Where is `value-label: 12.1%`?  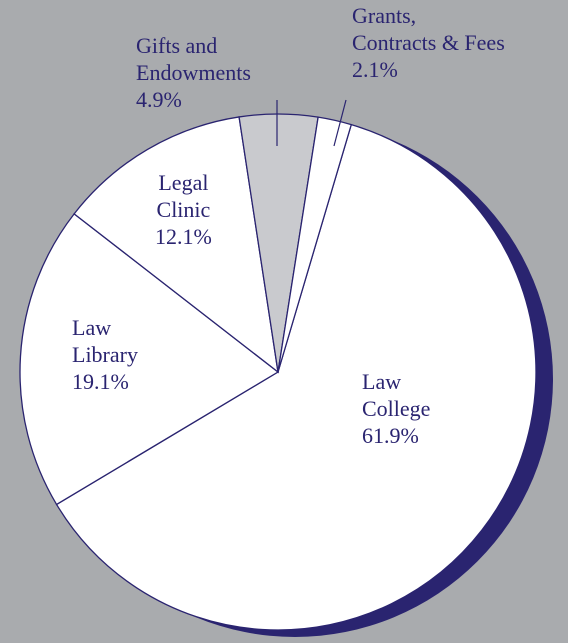 value-label: 12.1% is located at coordinates (183, 236).